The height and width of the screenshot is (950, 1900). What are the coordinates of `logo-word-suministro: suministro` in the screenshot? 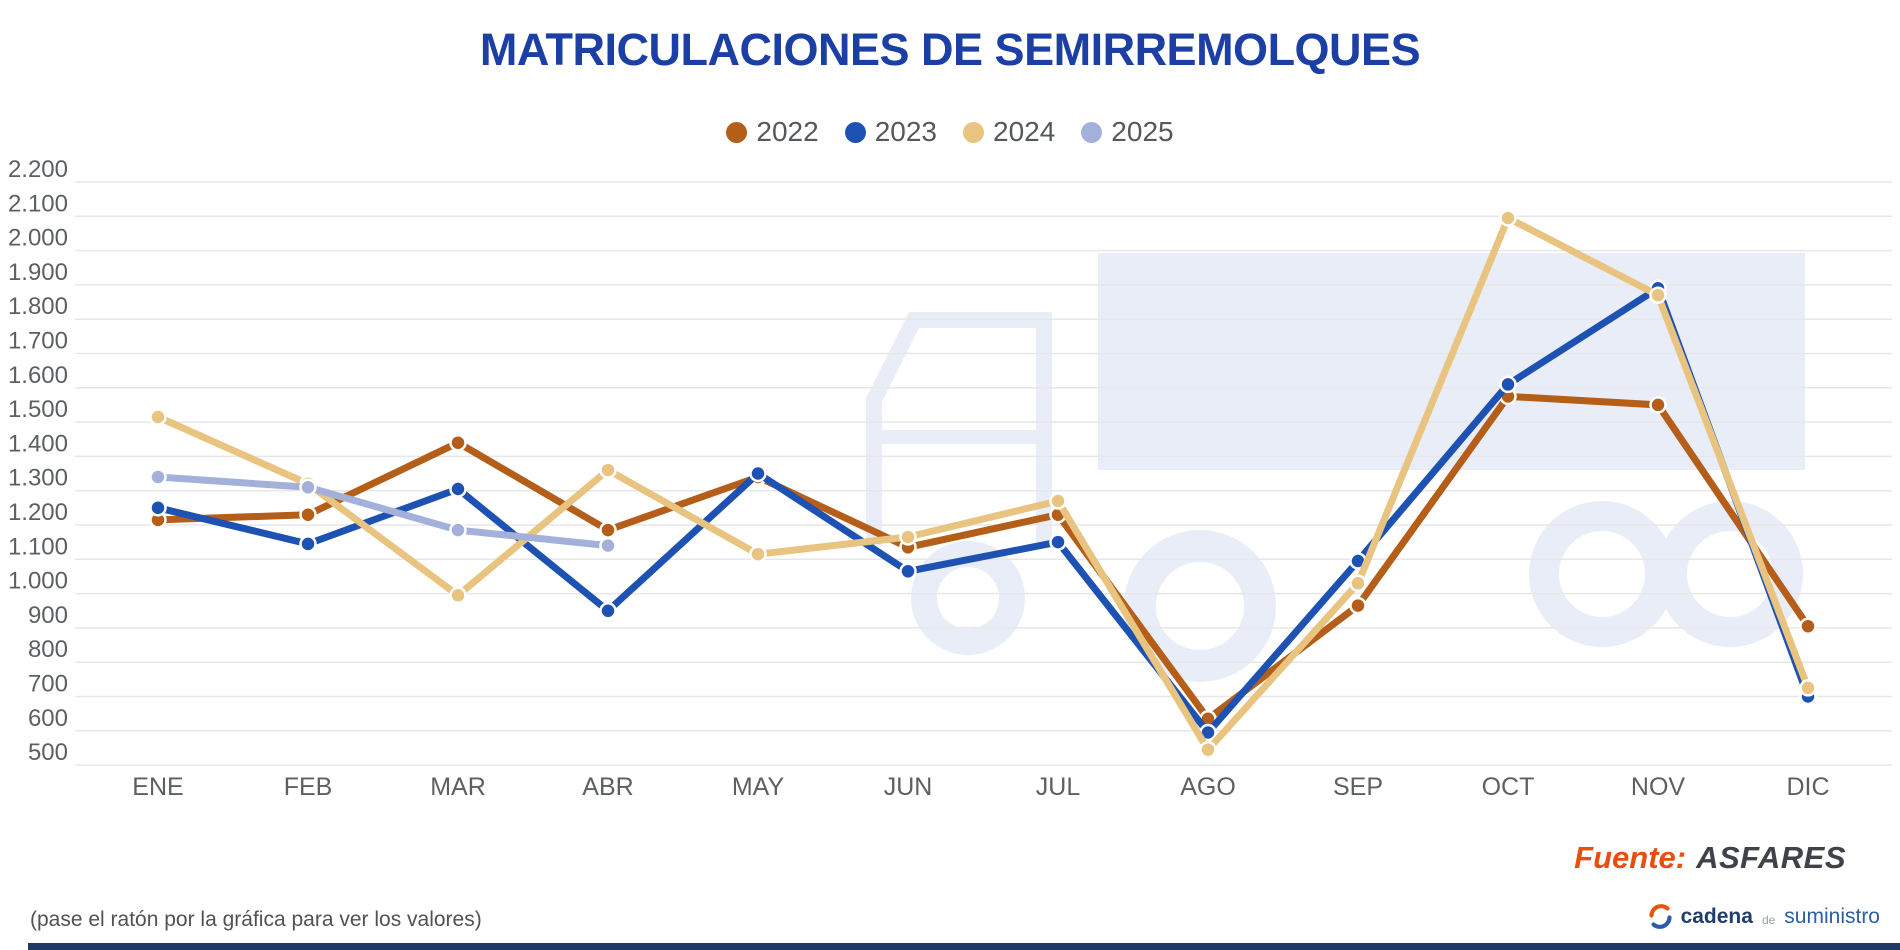 It's located at (1832, 916).